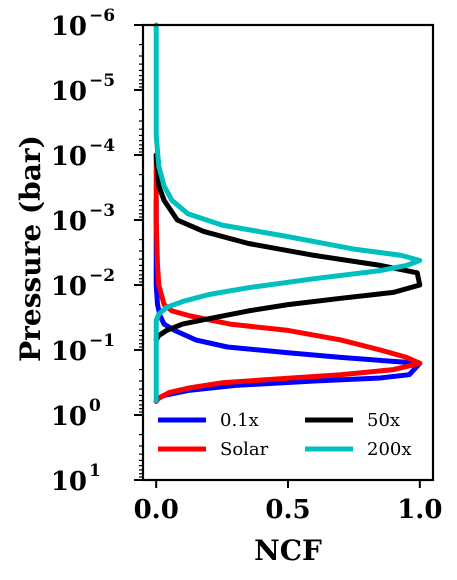 This screenshot has width=457, height=580. Describe the element at coordinates (287, 510) in the screenshot. I see `x-tick-label: 0.5` at that location.